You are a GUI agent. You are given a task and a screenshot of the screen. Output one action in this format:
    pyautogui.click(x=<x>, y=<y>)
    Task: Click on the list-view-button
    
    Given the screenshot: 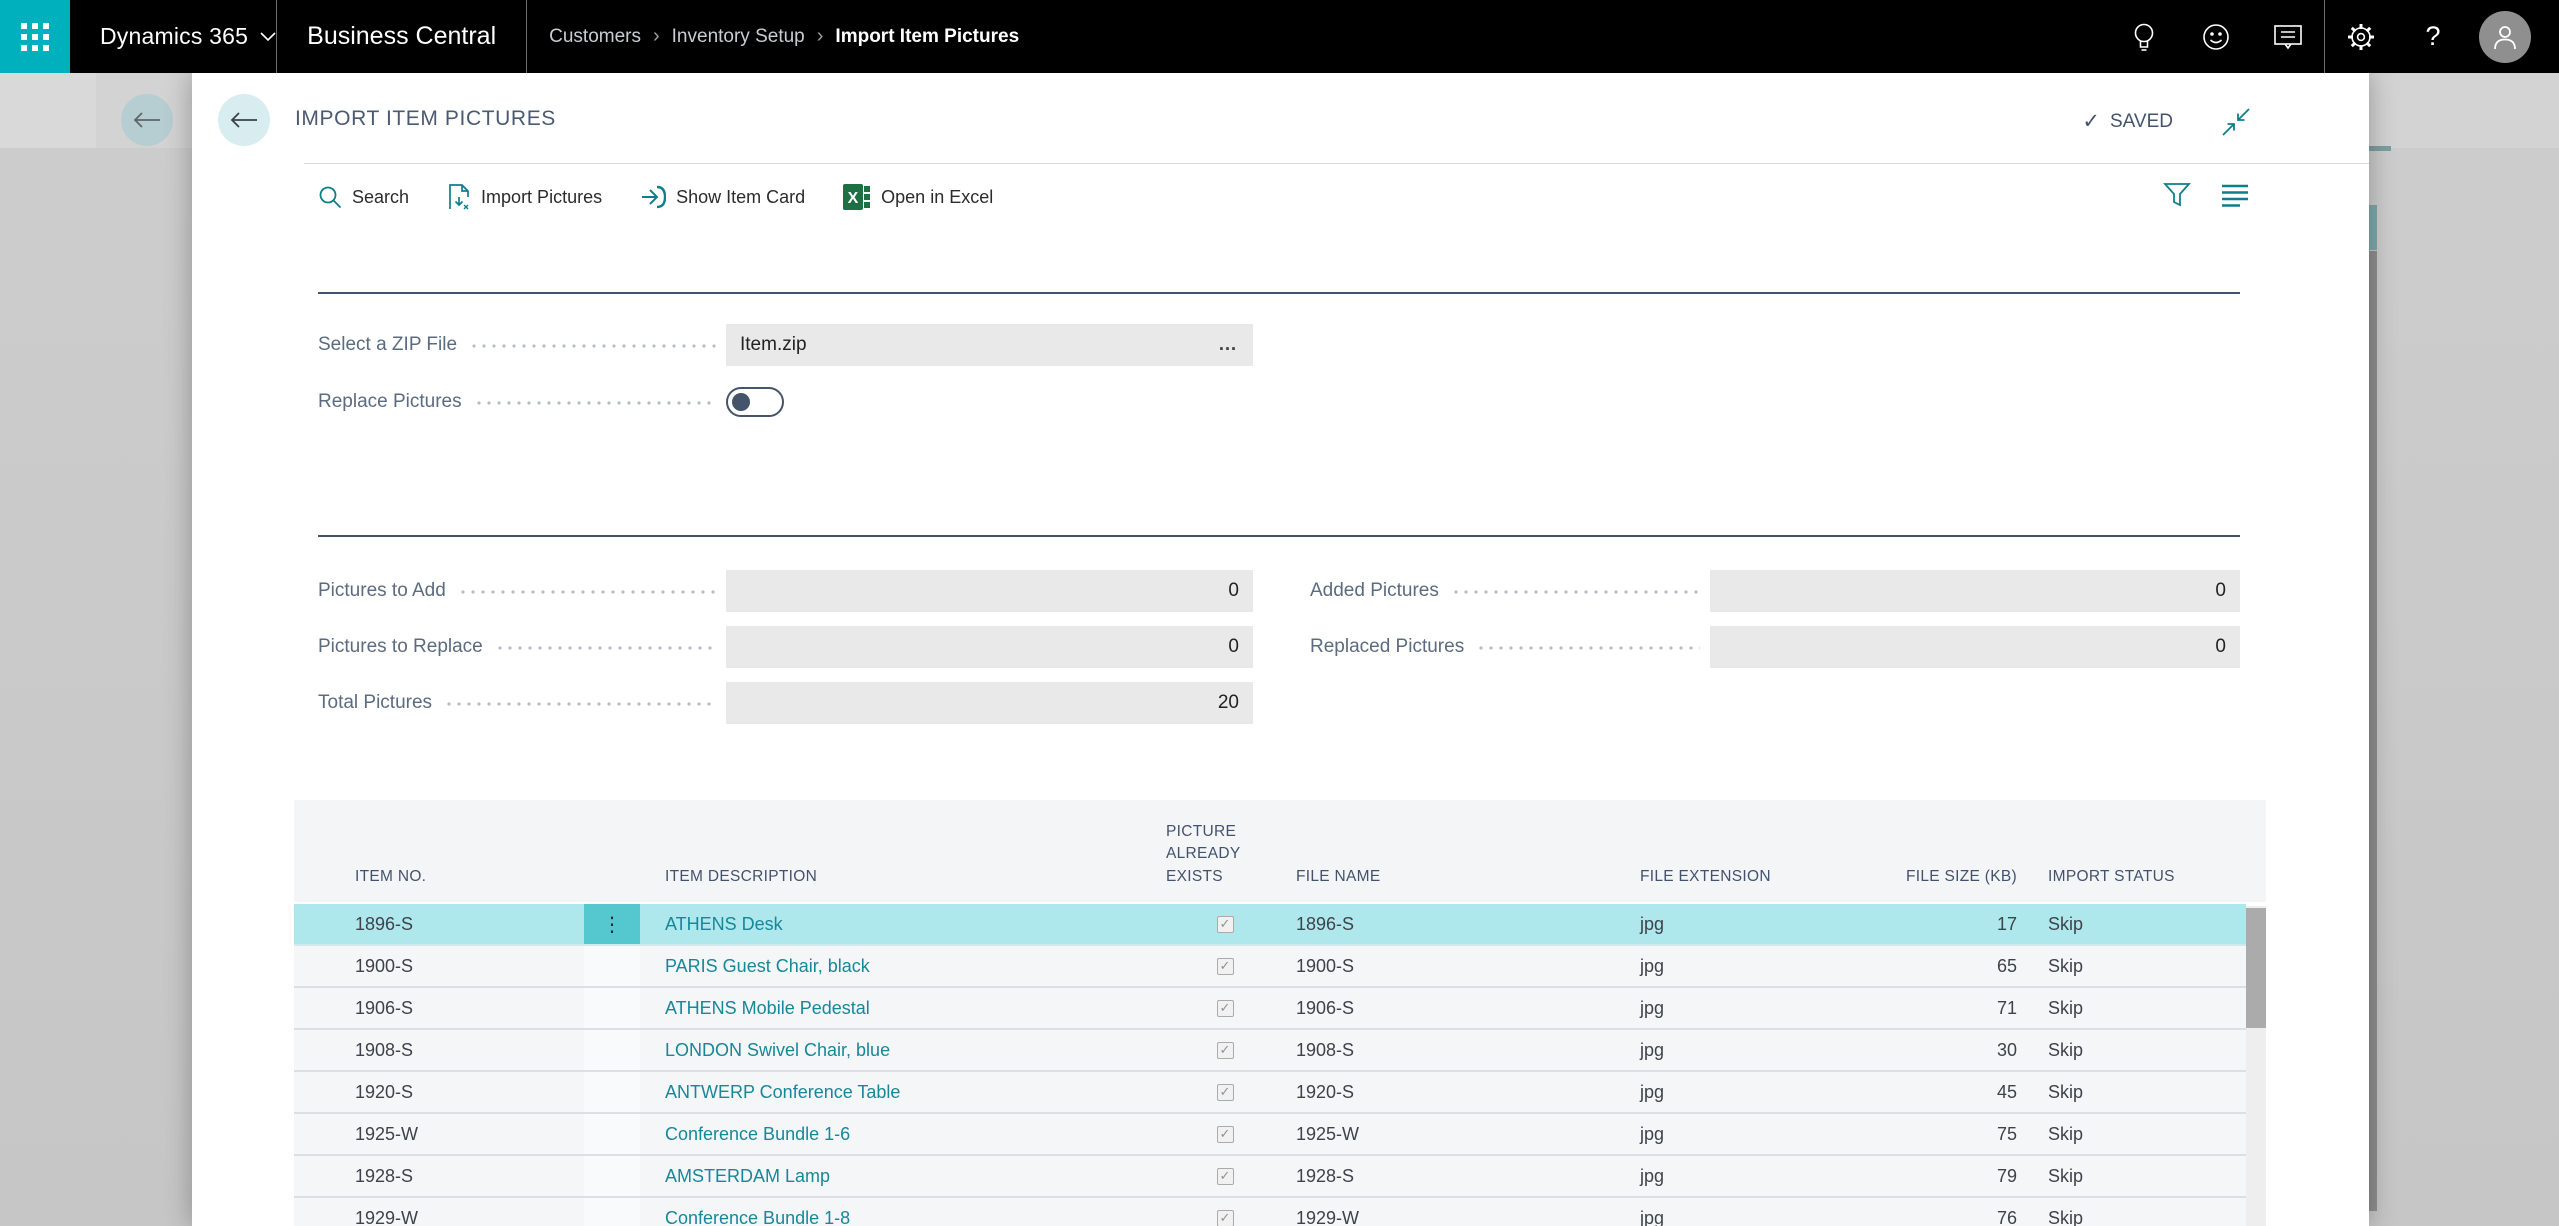 What is the action you would take?
    pyautogui.click(x=2235, y=195)
    